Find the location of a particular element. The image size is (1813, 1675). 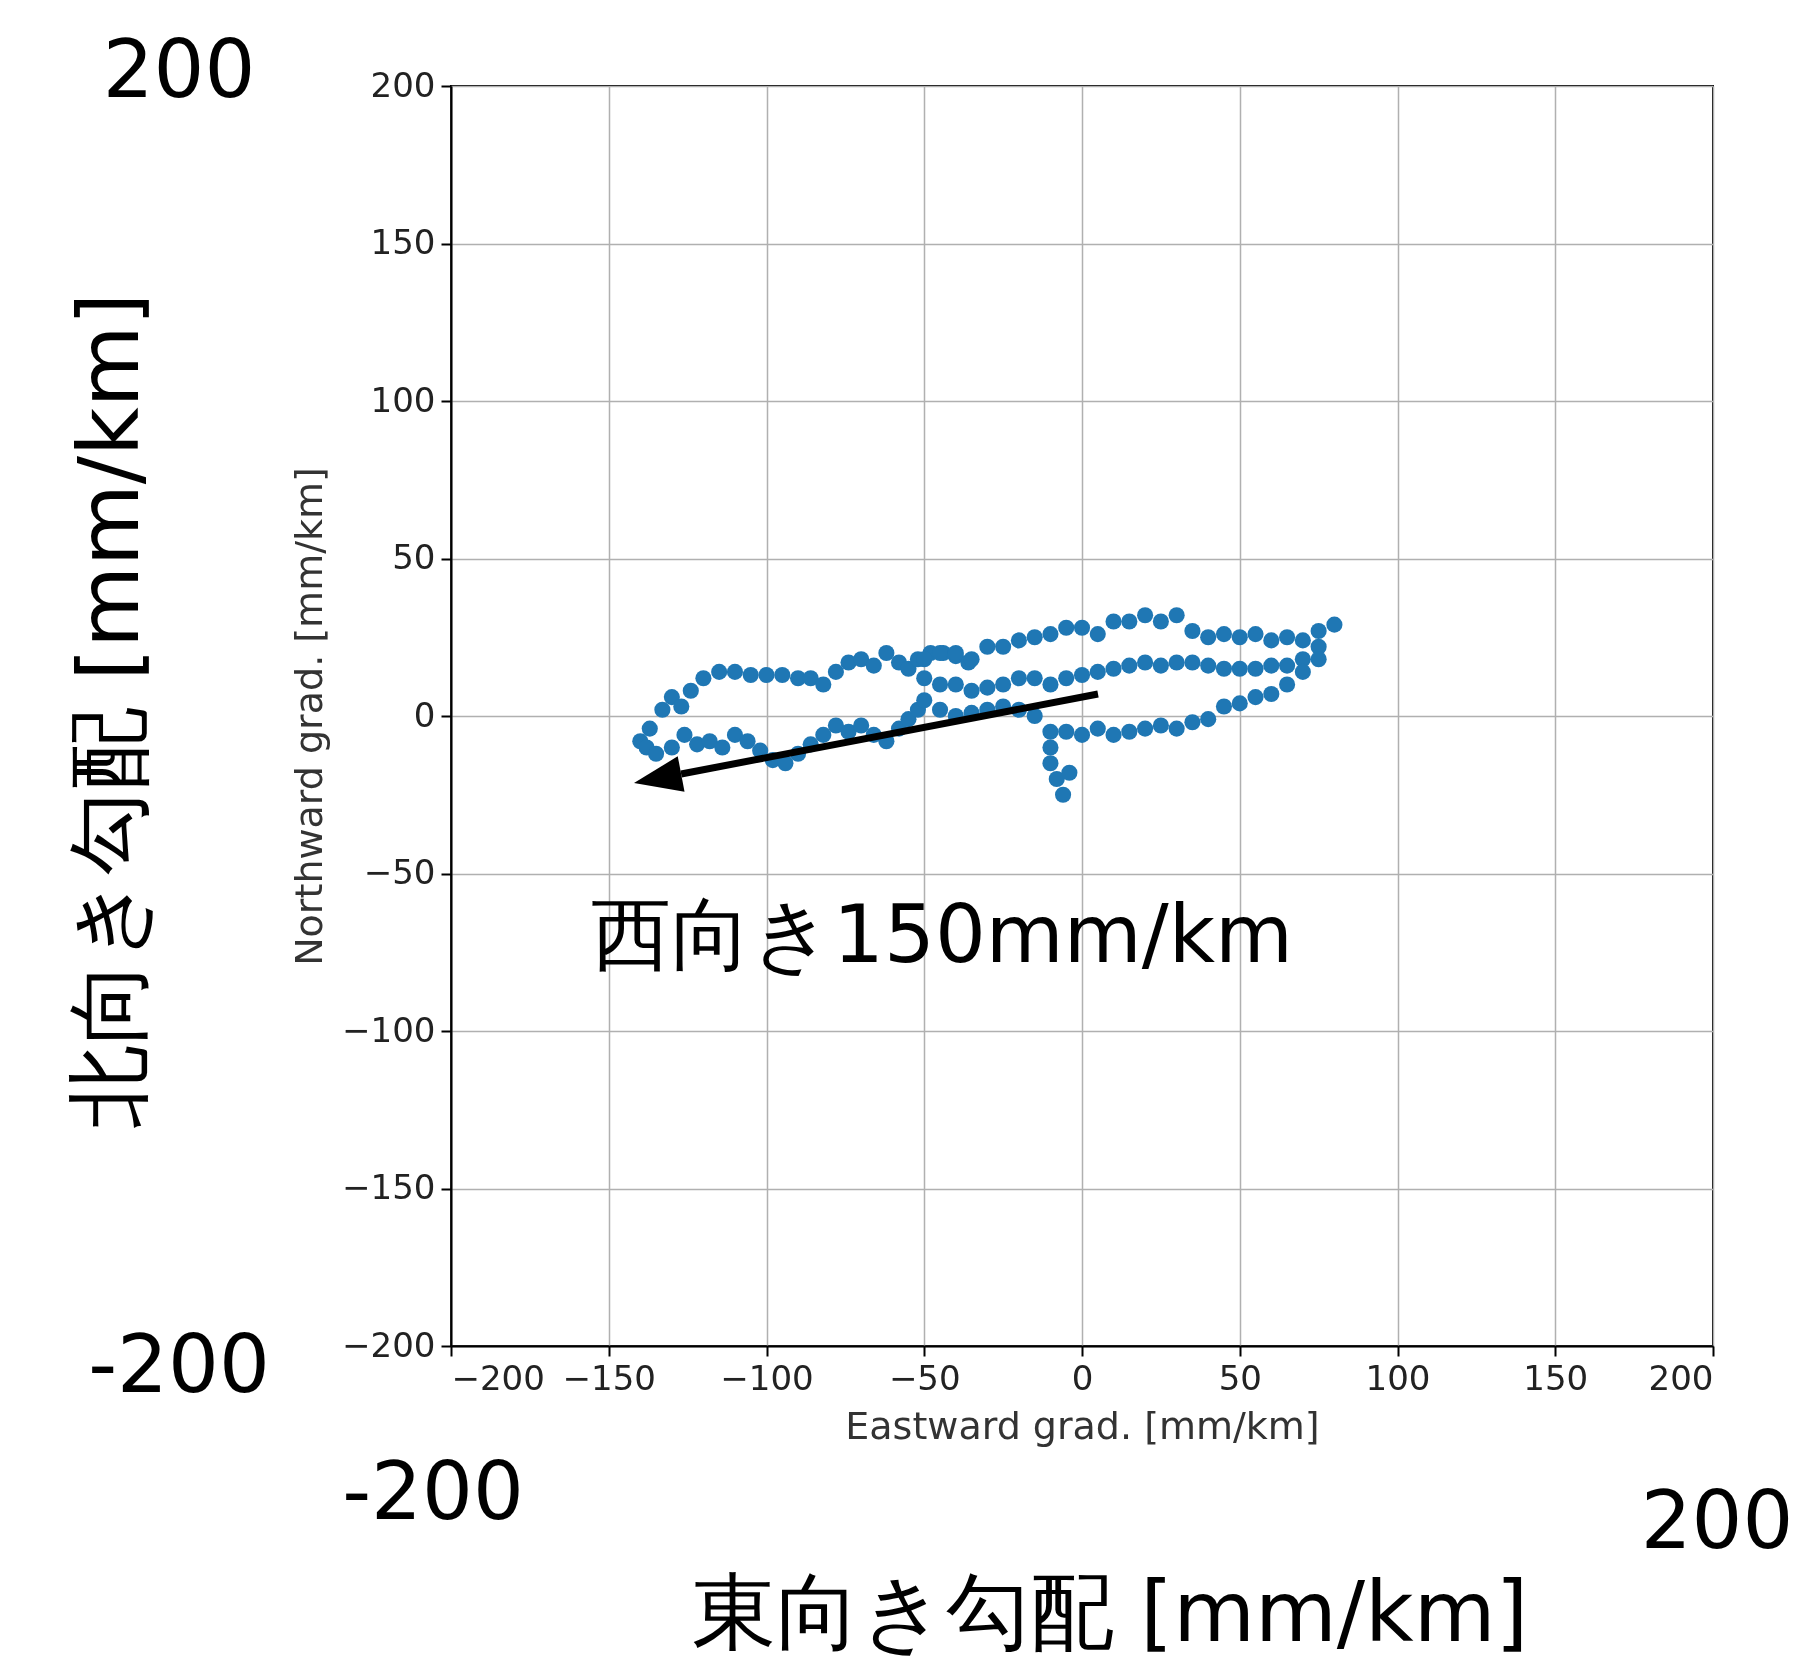

y-tick-label: −150 is located at coordinates (389, 1187).